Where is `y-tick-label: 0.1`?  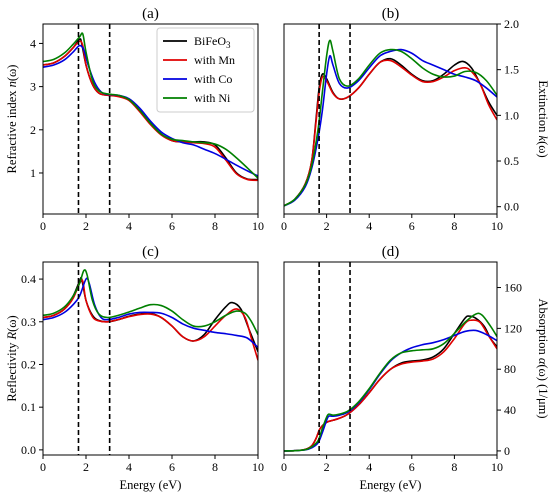 y-tick-label: 0.1 is located at coordinates (28, 407).